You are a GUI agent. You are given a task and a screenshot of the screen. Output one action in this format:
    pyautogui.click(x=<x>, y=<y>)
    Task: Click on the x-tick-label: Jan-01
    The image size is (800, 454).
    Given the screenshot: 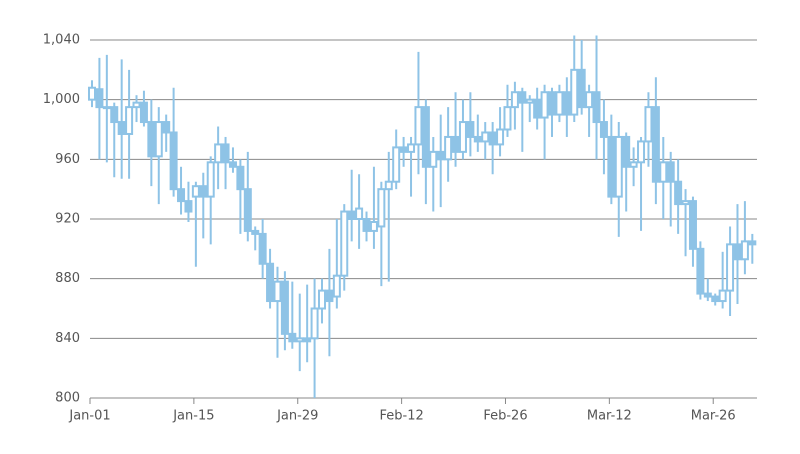 What is the action you would take?
    pyautogui.click(x=89, y=416)
    